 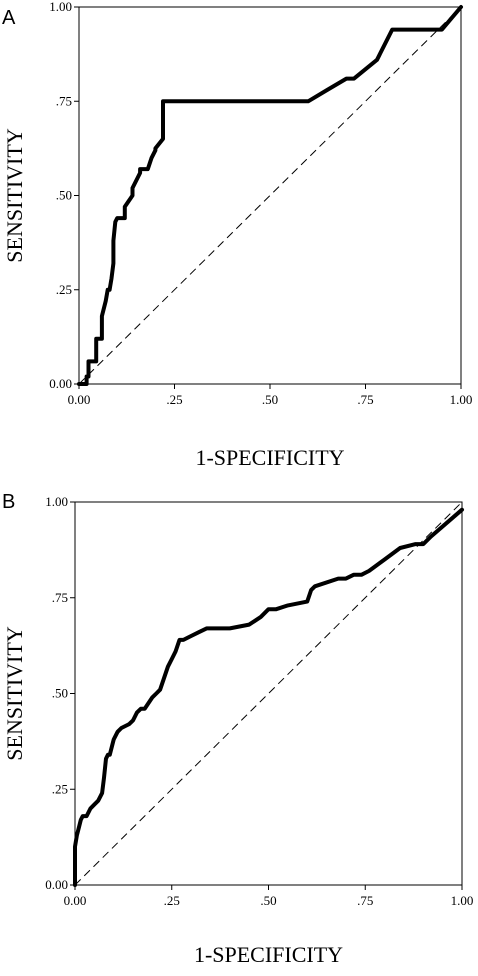 I want to click on panel-label: B, so click(x=8, y=502).